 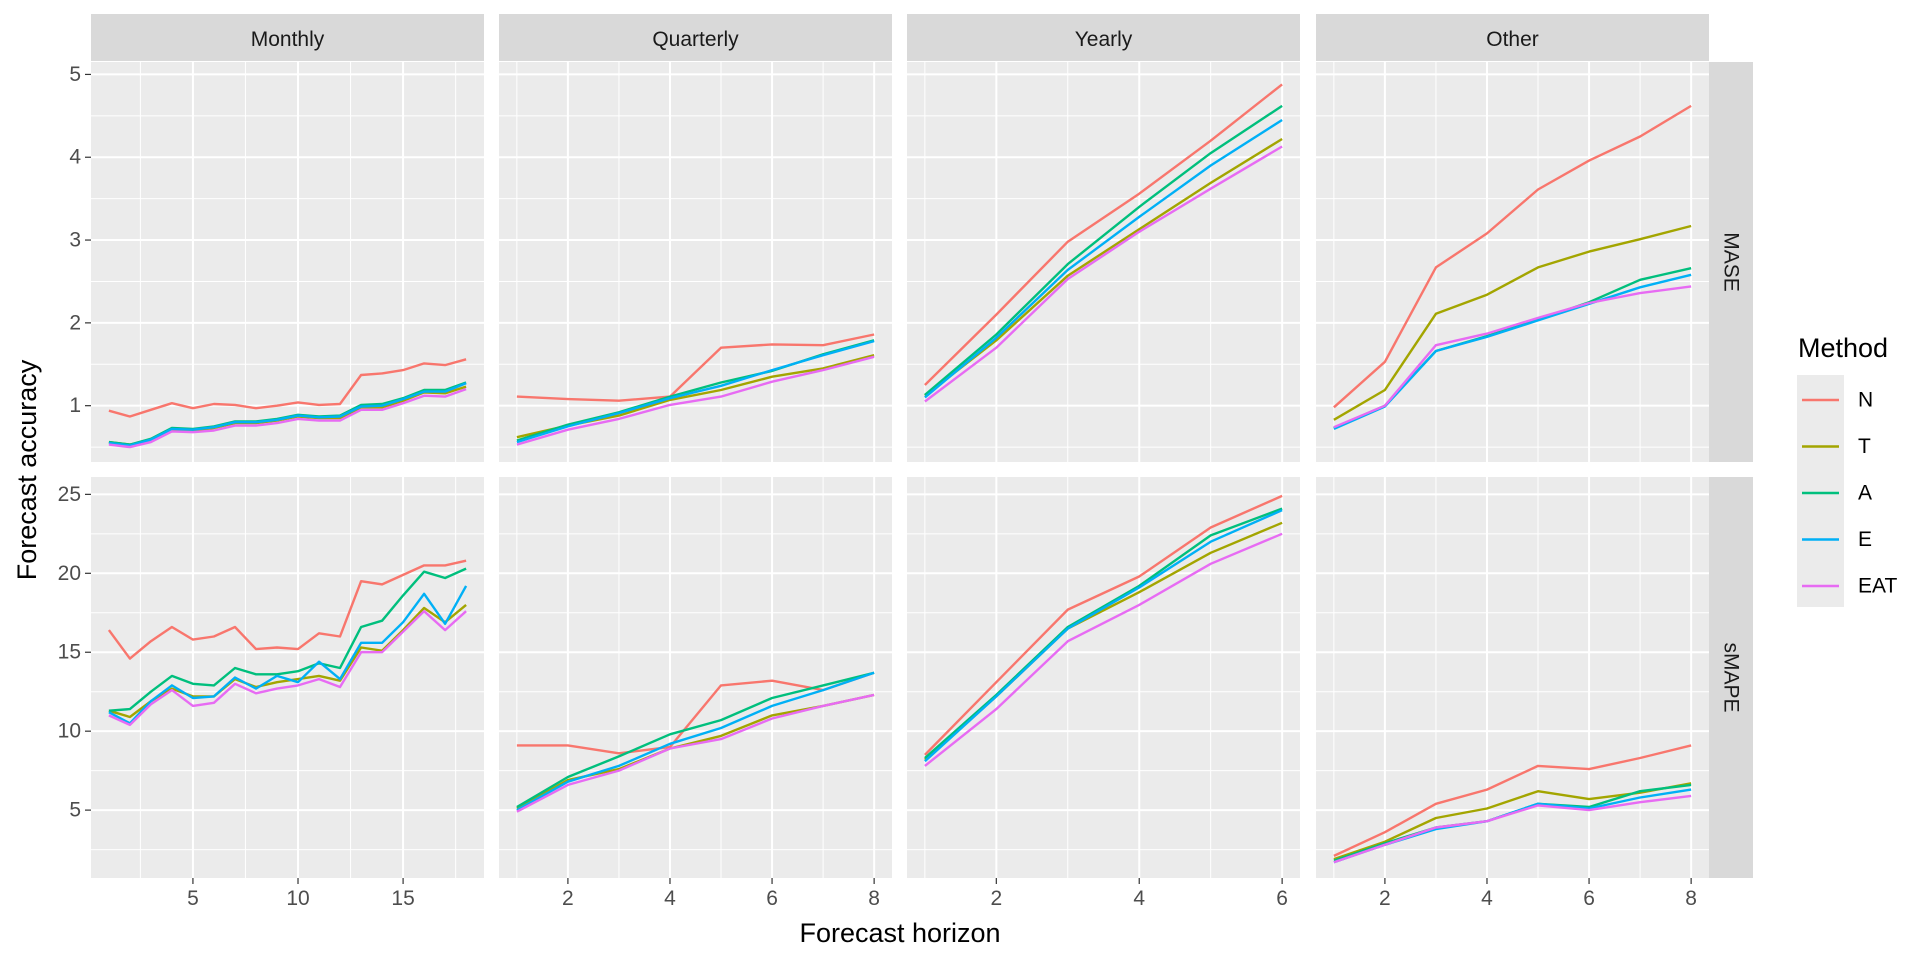 I want to click on series-line-e-mase-yearly, so click(x=1103, y=258).